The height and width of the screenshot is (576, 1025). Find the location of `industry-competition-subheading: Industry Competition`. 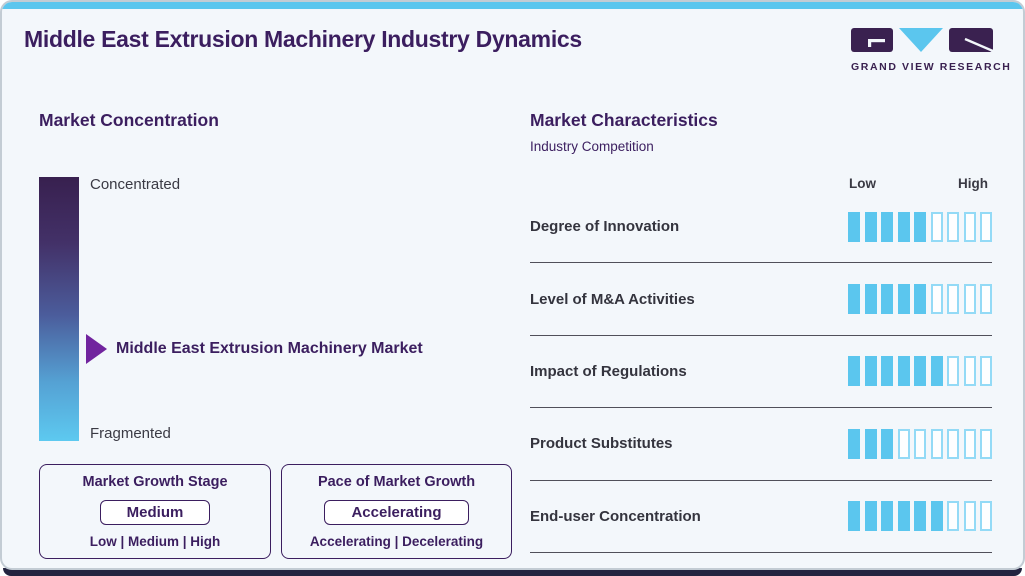

industry-competition-subheading: Industry Competition is located at coordinates (592, 146).